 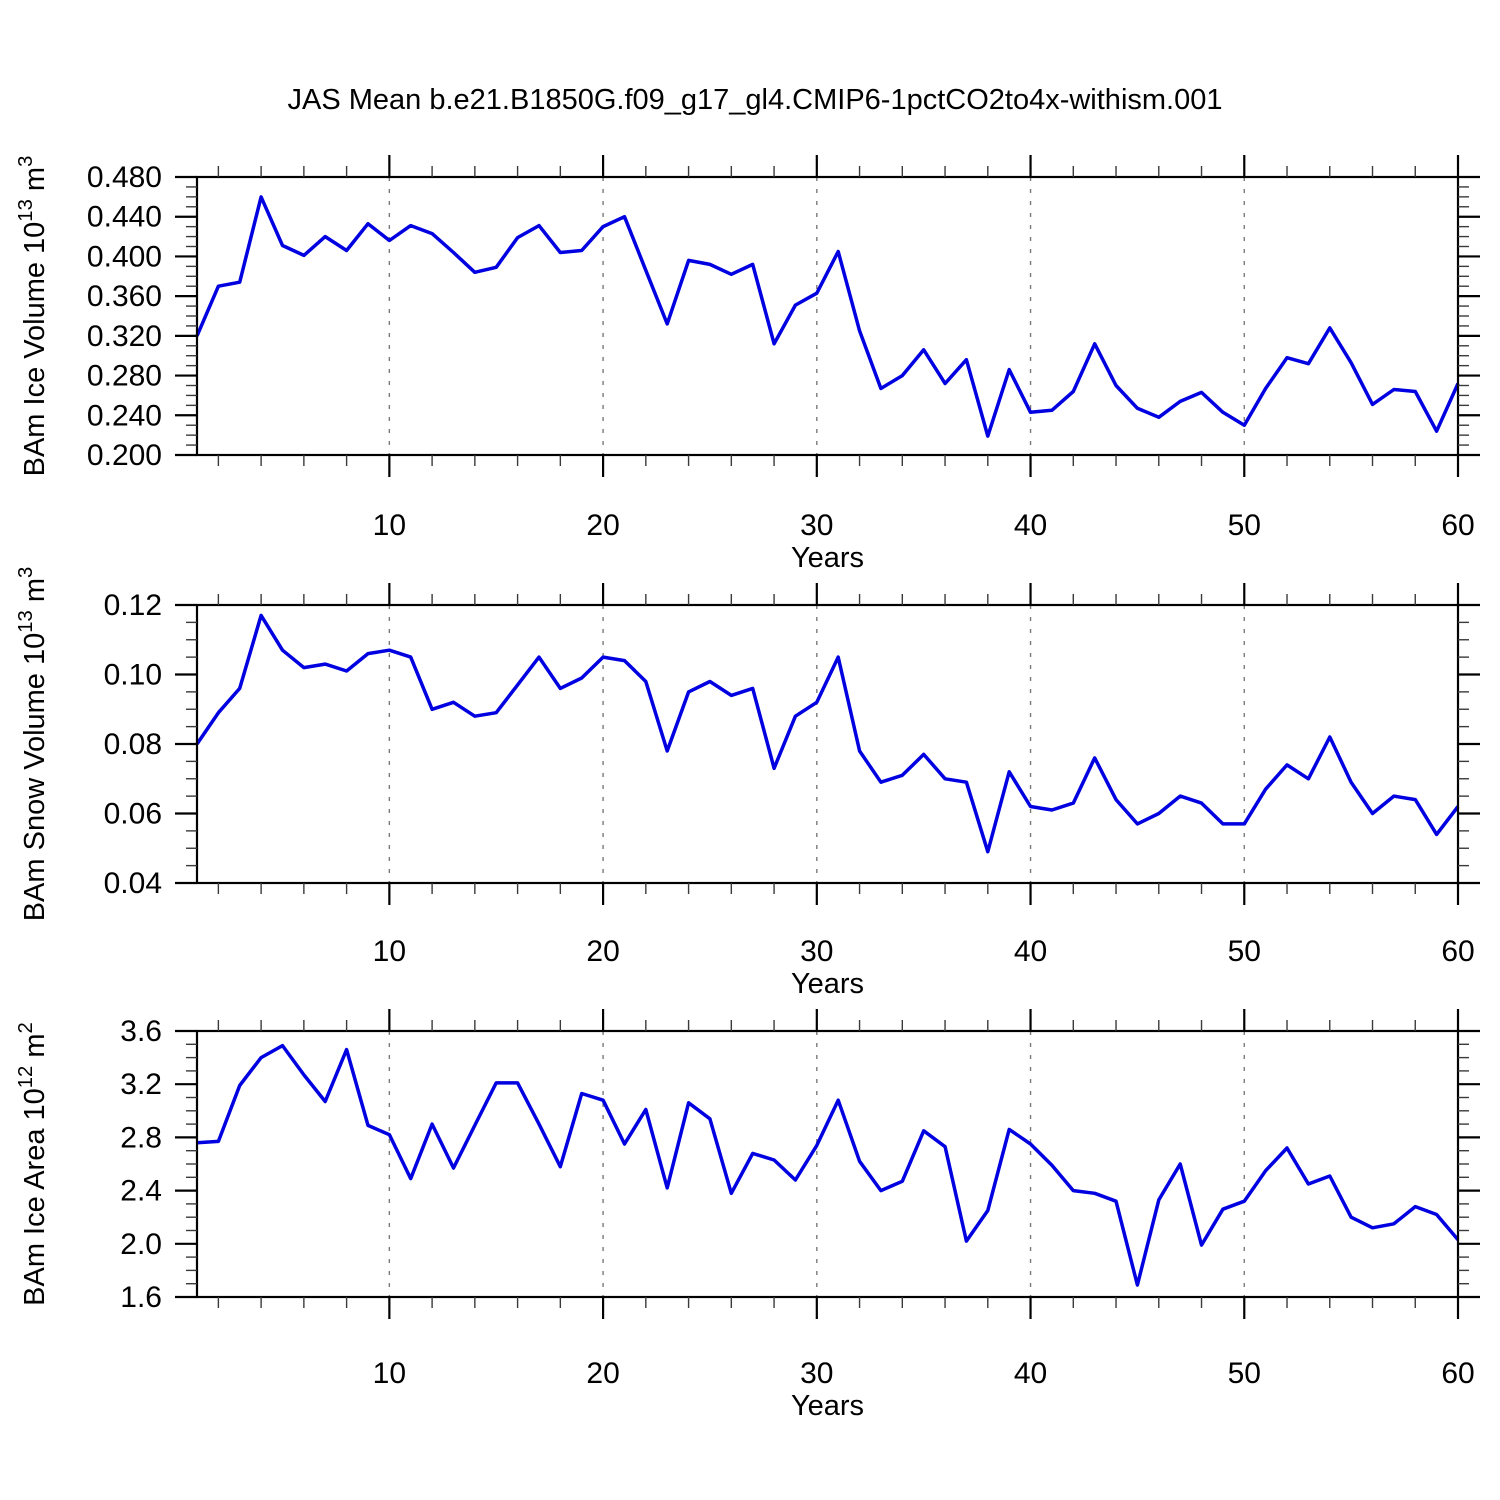 What do you see at coordinates (124, 177) in the screenshot?
I see `y-tick-label: 0.480` at bounding box center [124, 177].